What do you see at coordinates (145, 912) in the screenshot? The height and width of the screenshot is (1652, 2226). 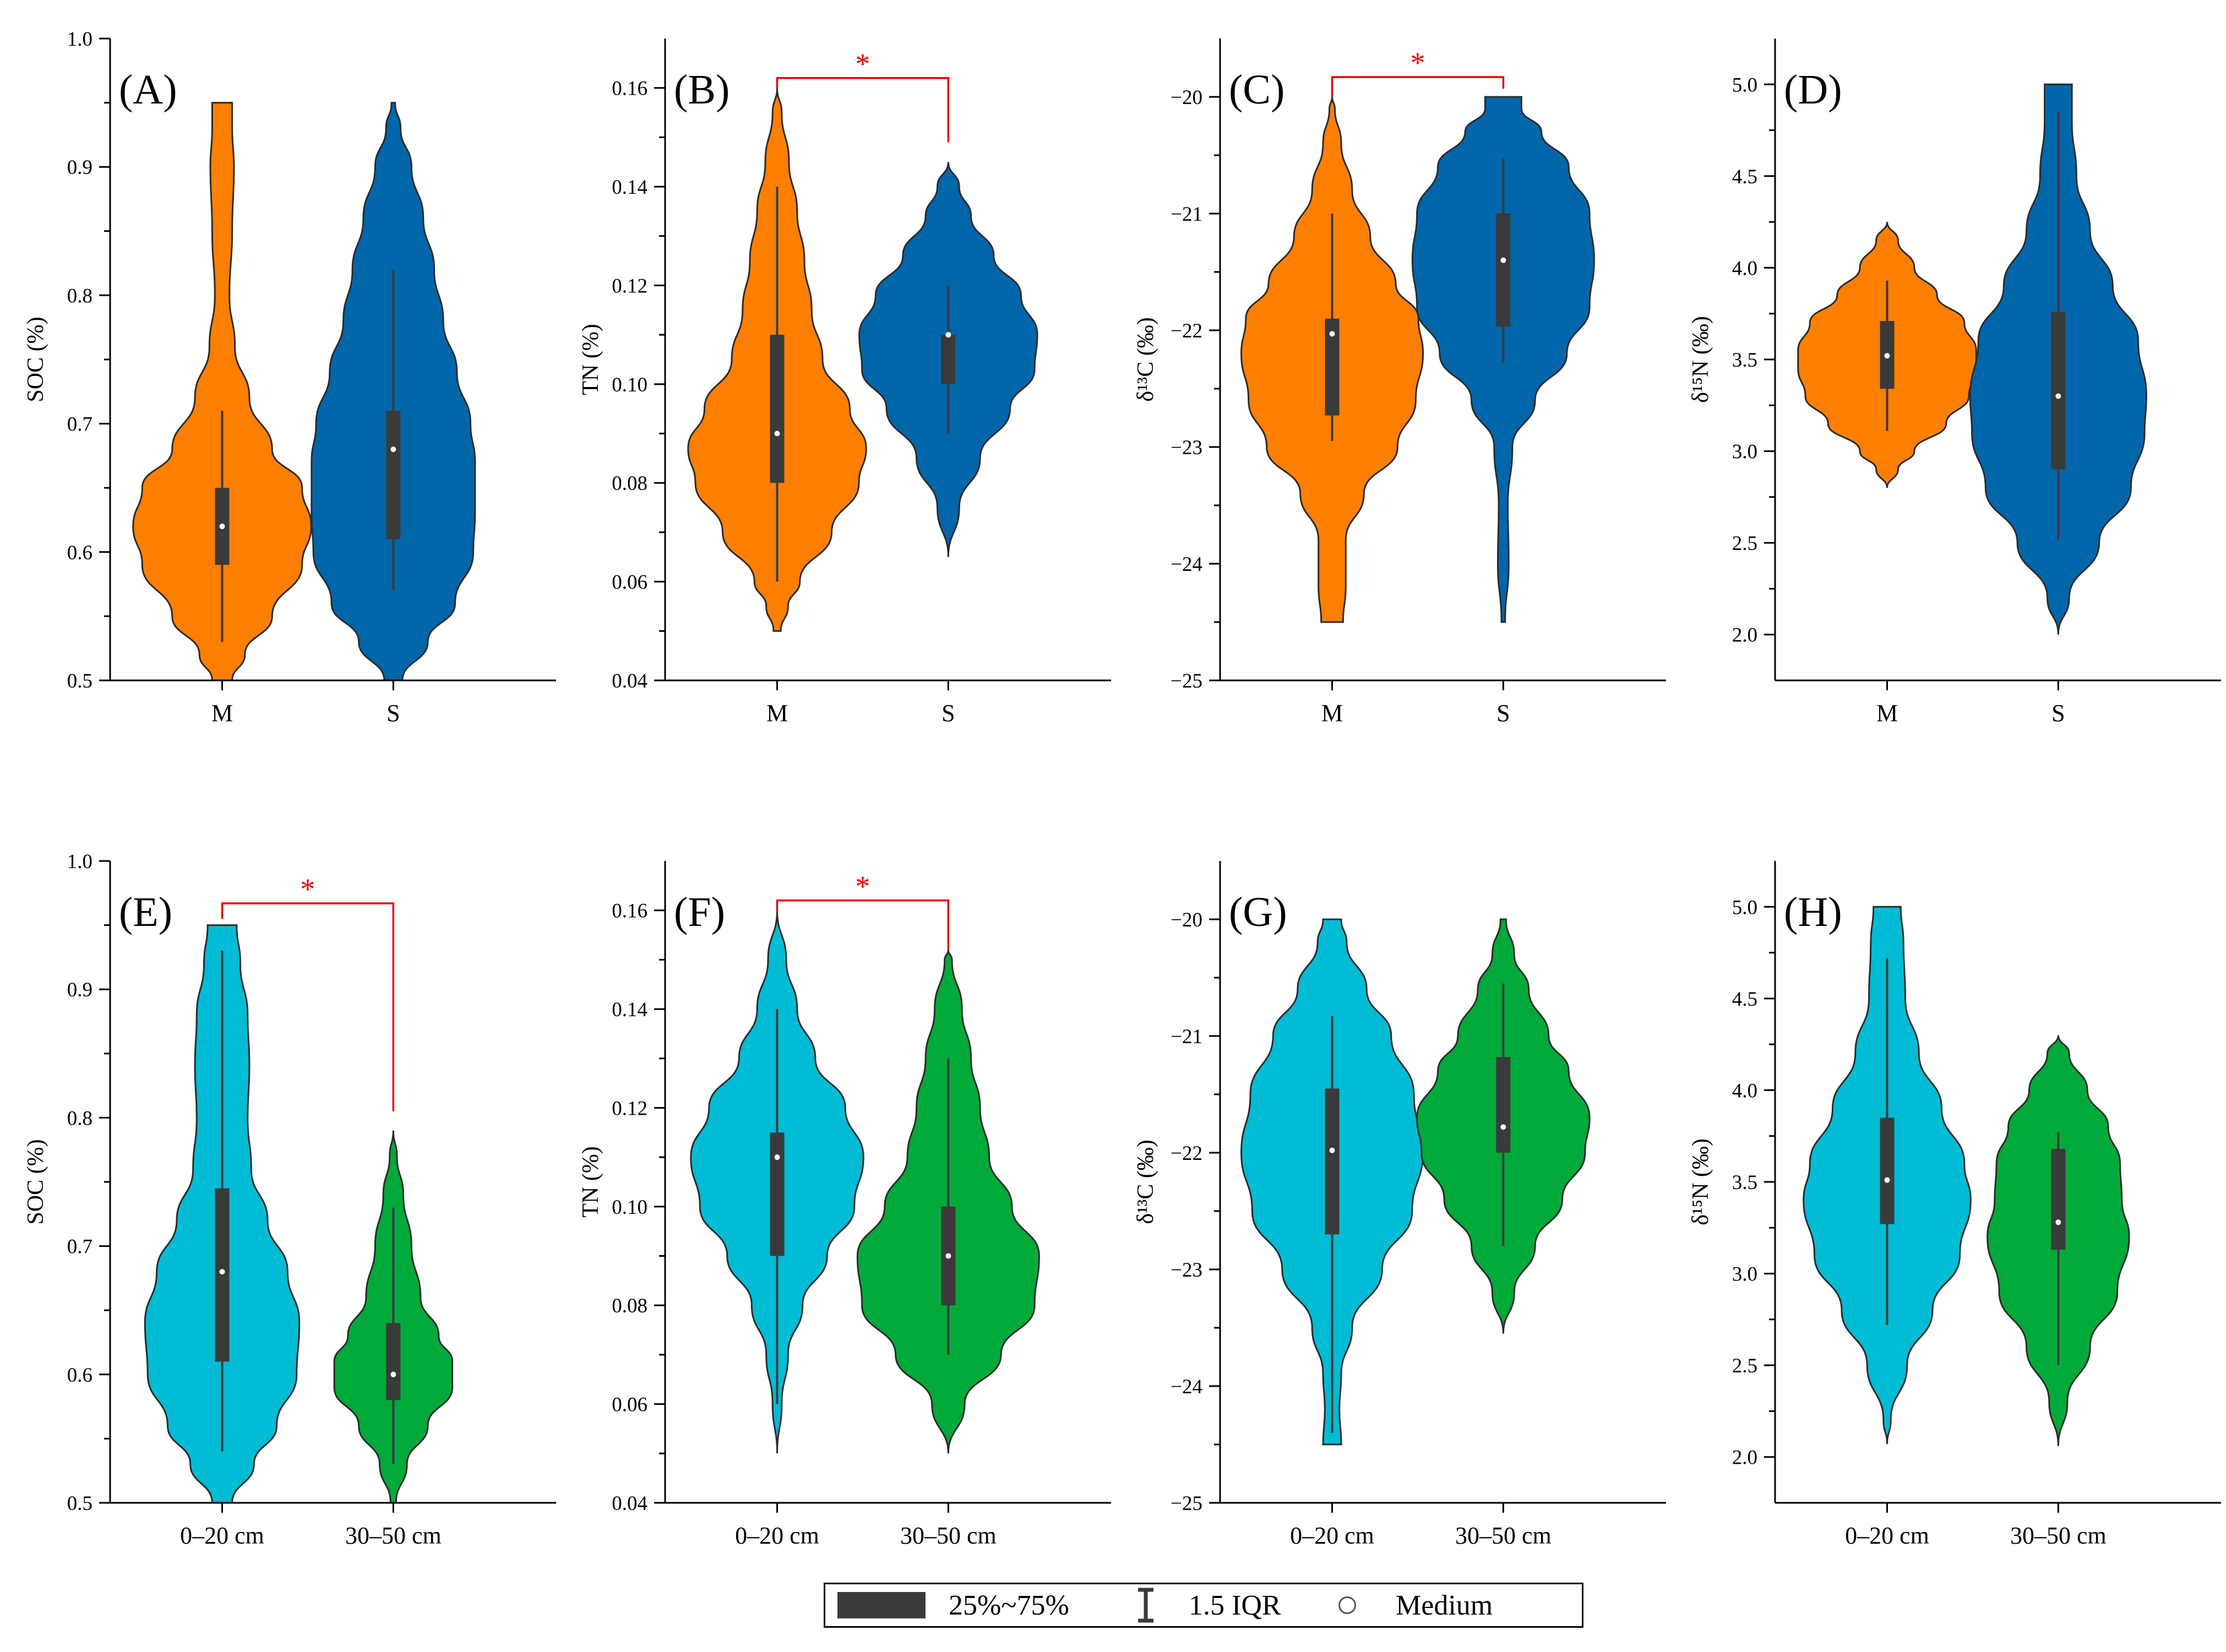 I see `panel-label: (E)` at bounding box center [145, 912].